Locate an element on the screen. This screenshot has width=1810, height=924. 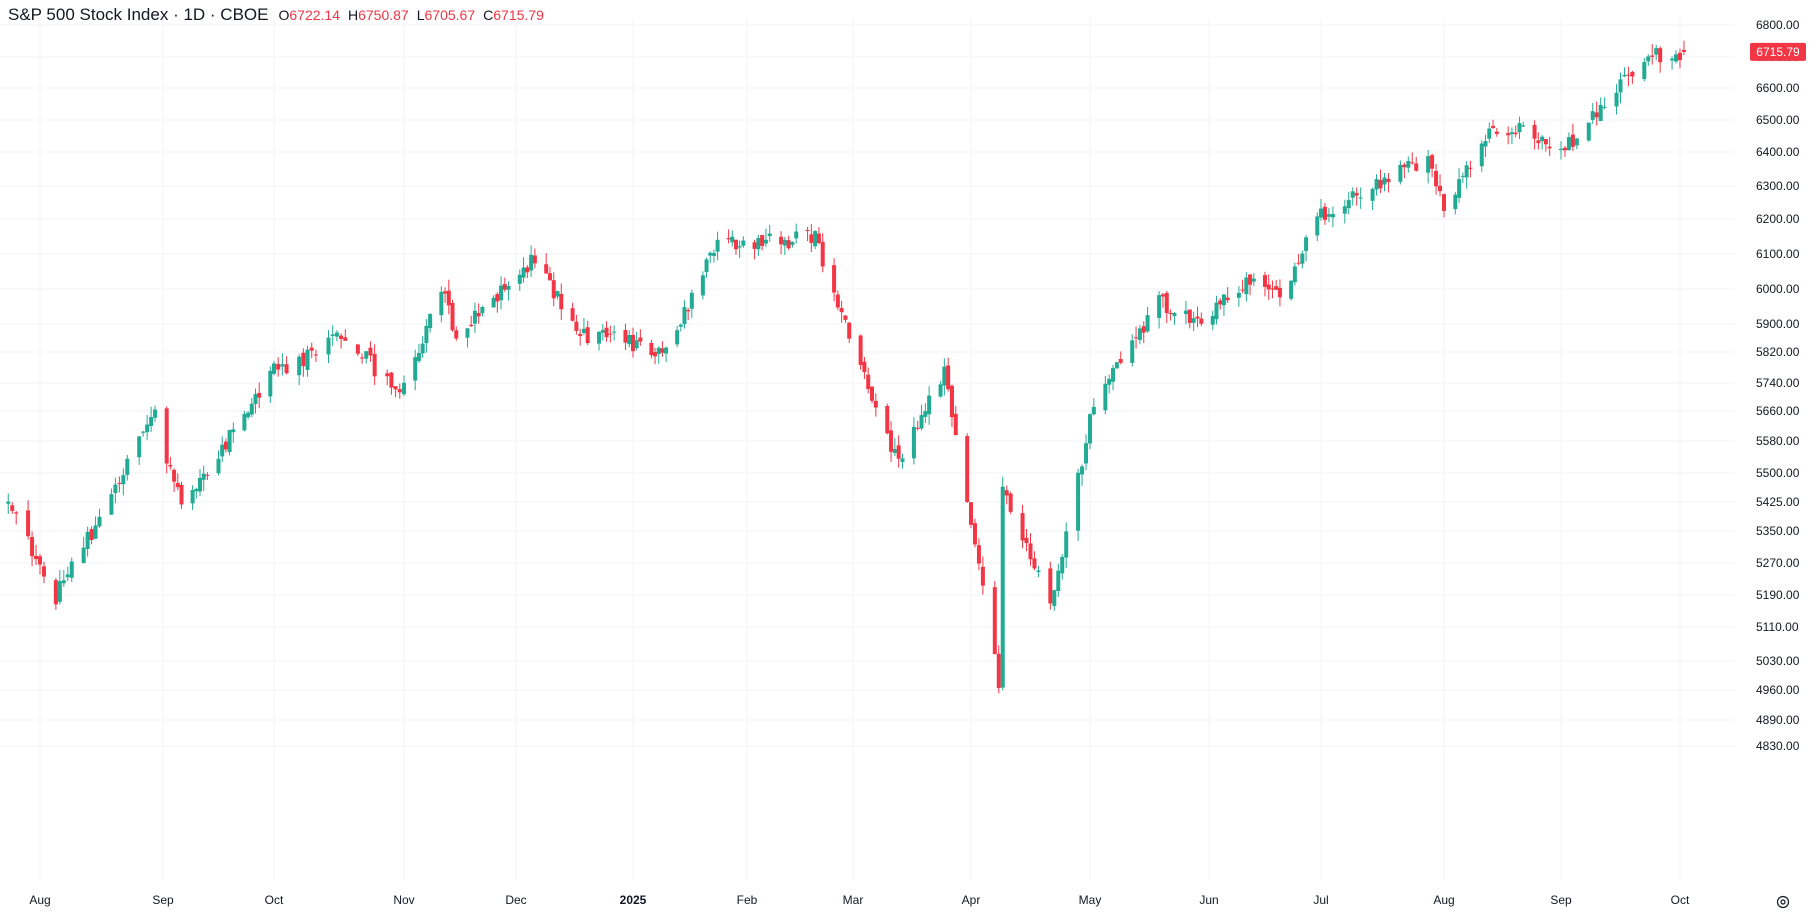
y-tick-label: 4890.00 is located at coordinates (1778, 720).